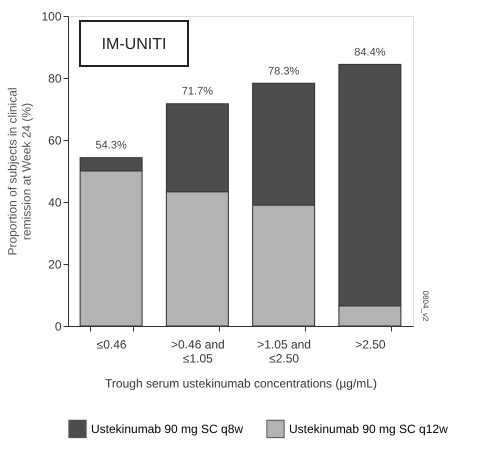  I want to click on x-tick-label: >1.05 and ≤2.50, so click(284, 352).